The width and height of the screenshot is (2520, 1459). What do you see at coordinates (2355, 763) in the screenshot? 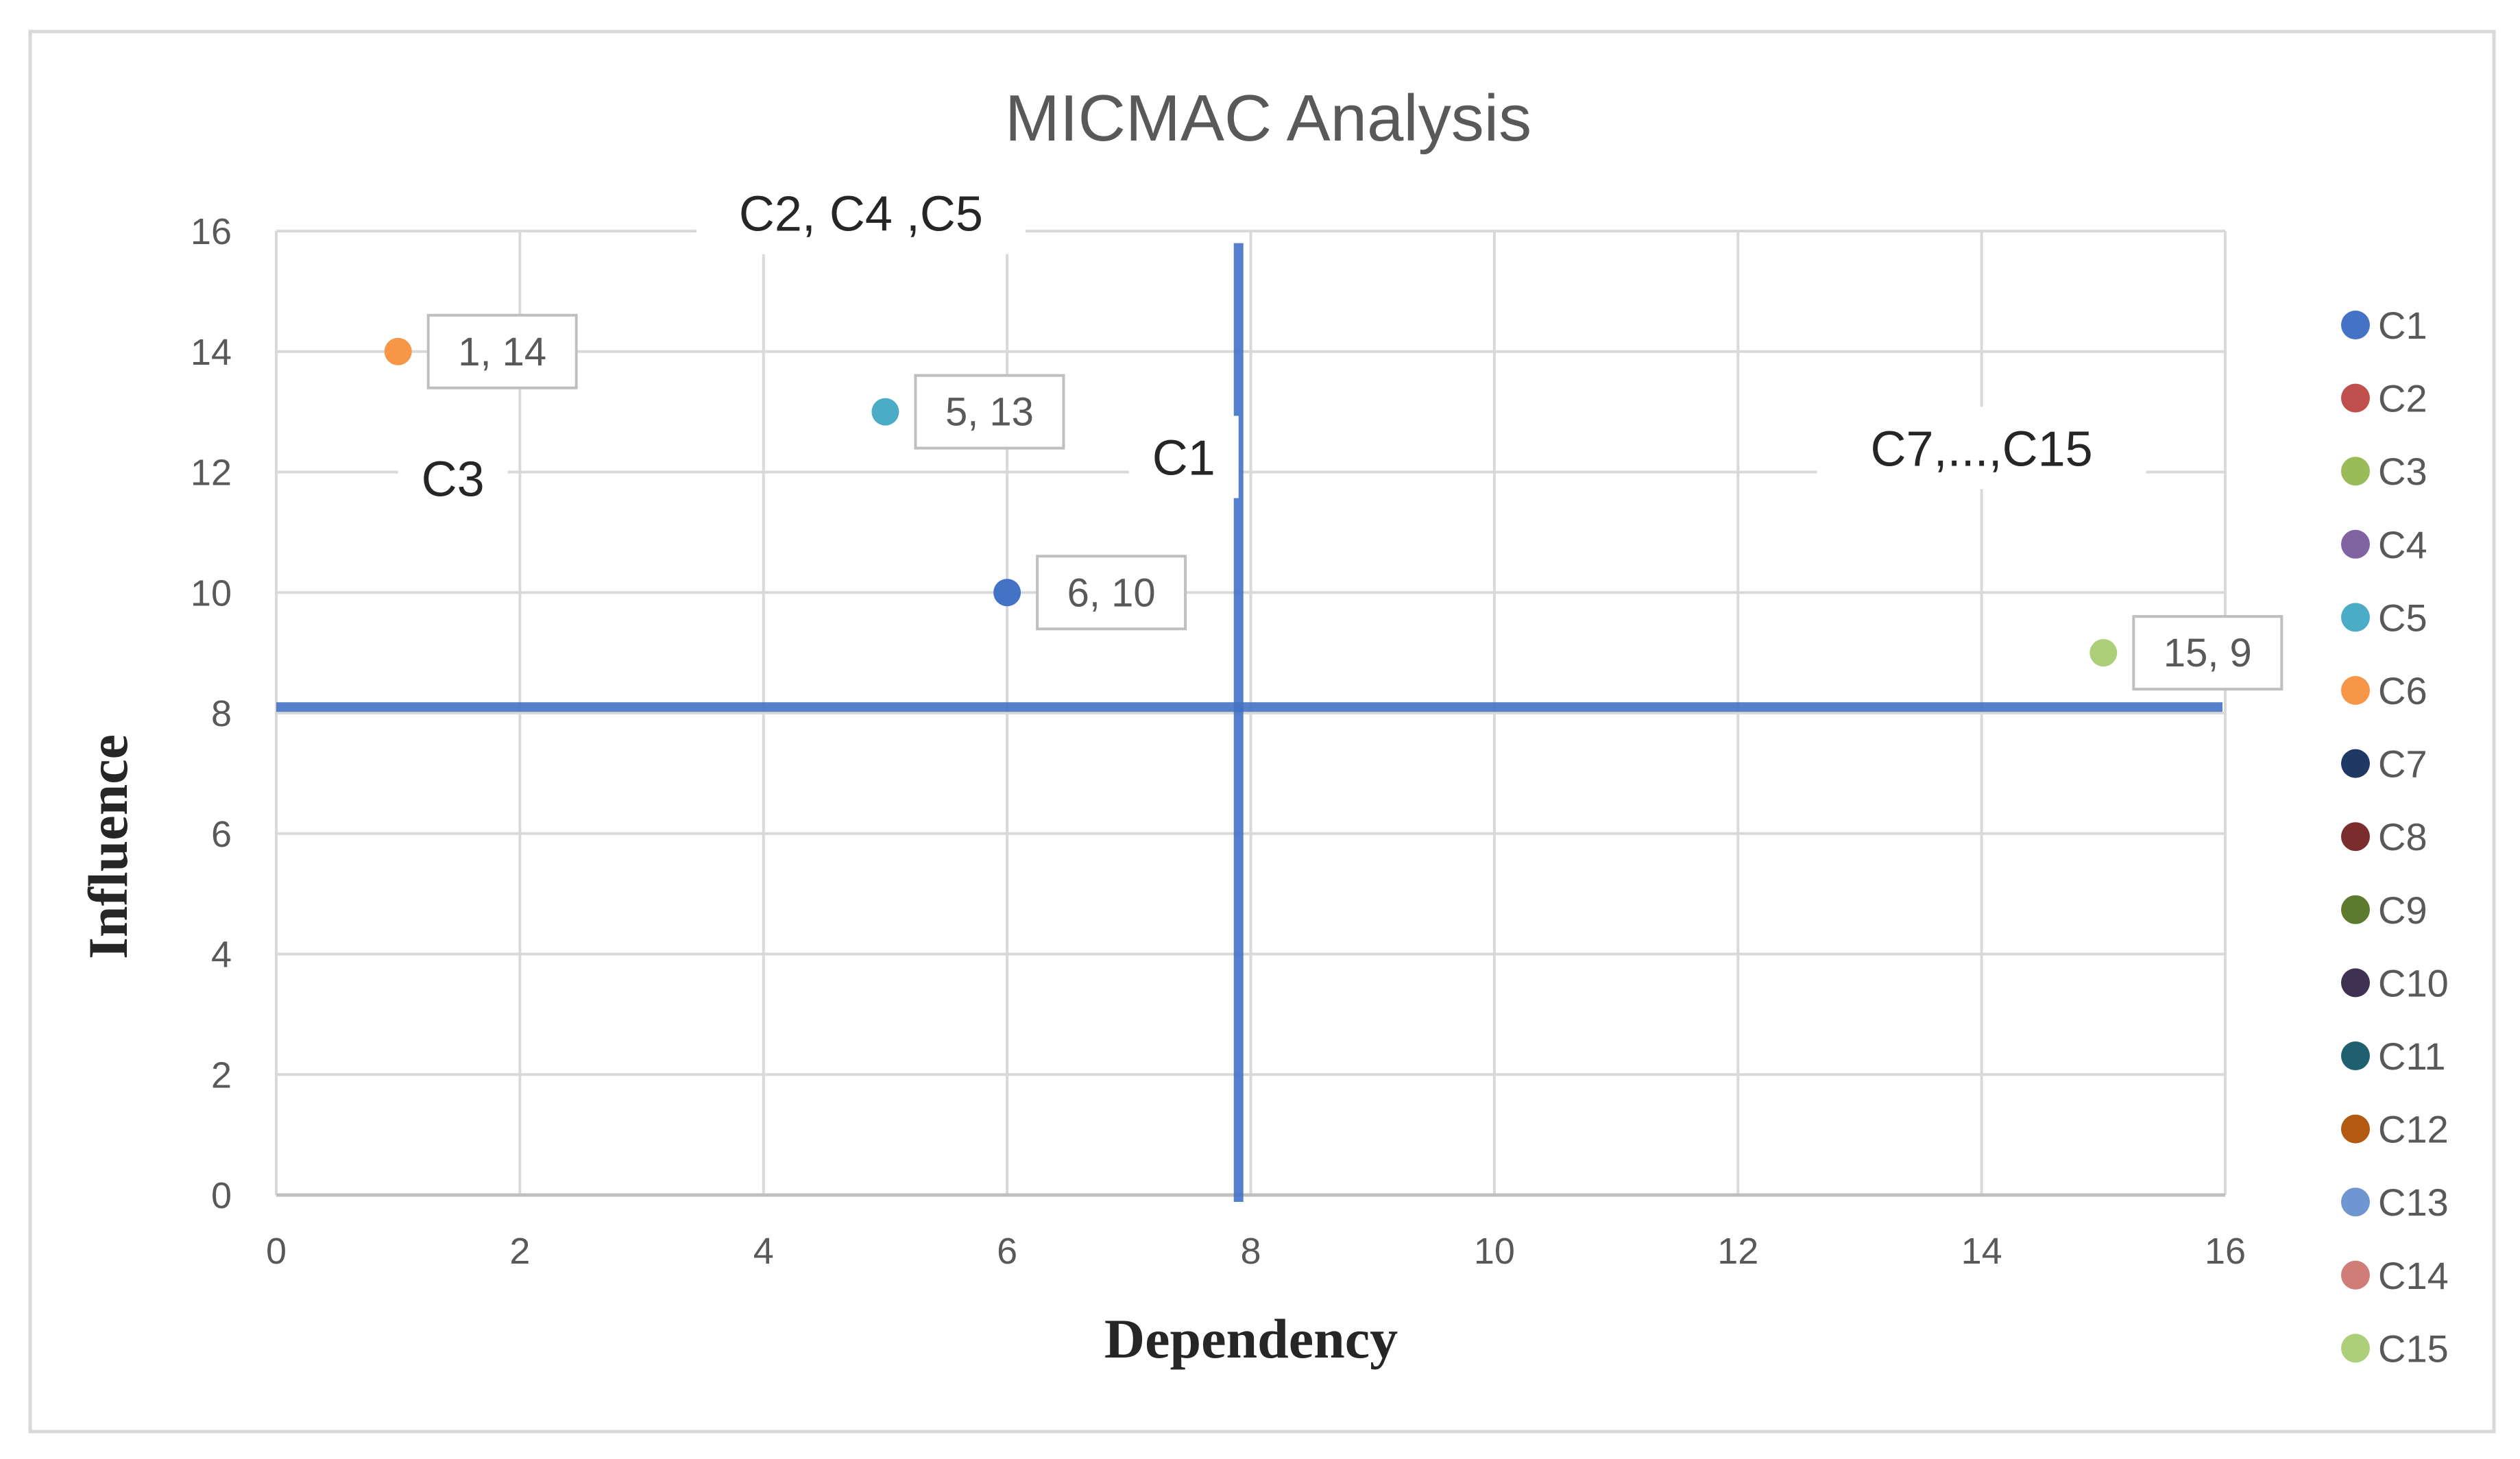
I see `legend-marker-c7` at bounding box center [2355, 763].